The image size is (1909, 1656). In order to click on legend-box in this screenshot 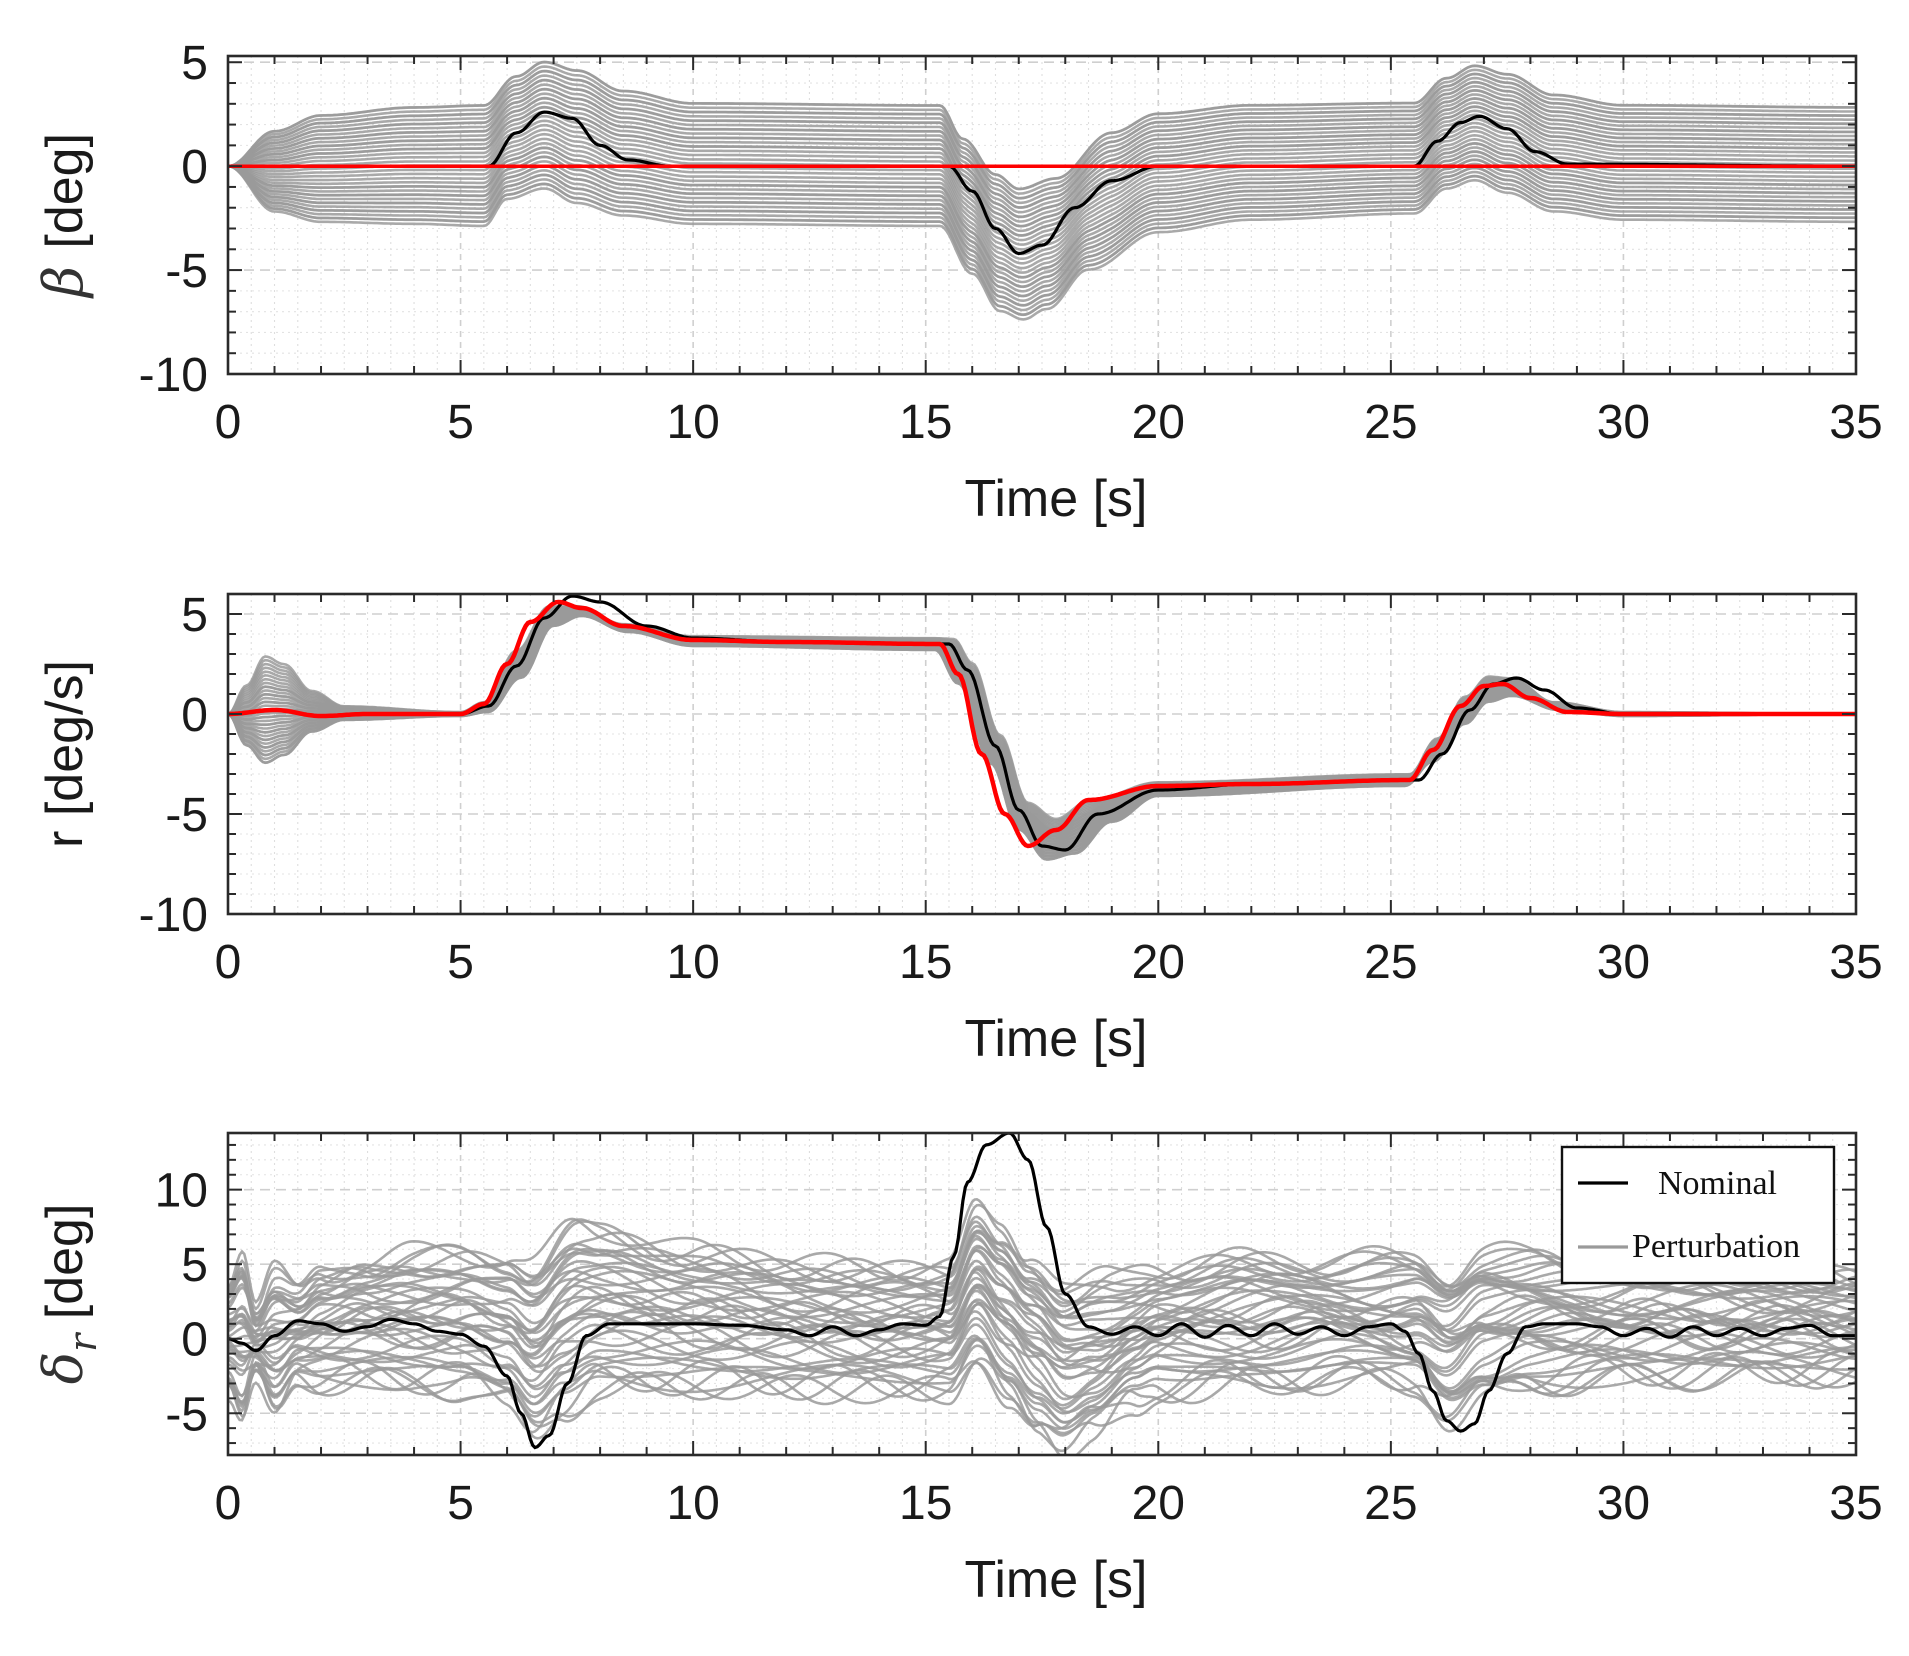, I will do `click(1698, 1215)`.